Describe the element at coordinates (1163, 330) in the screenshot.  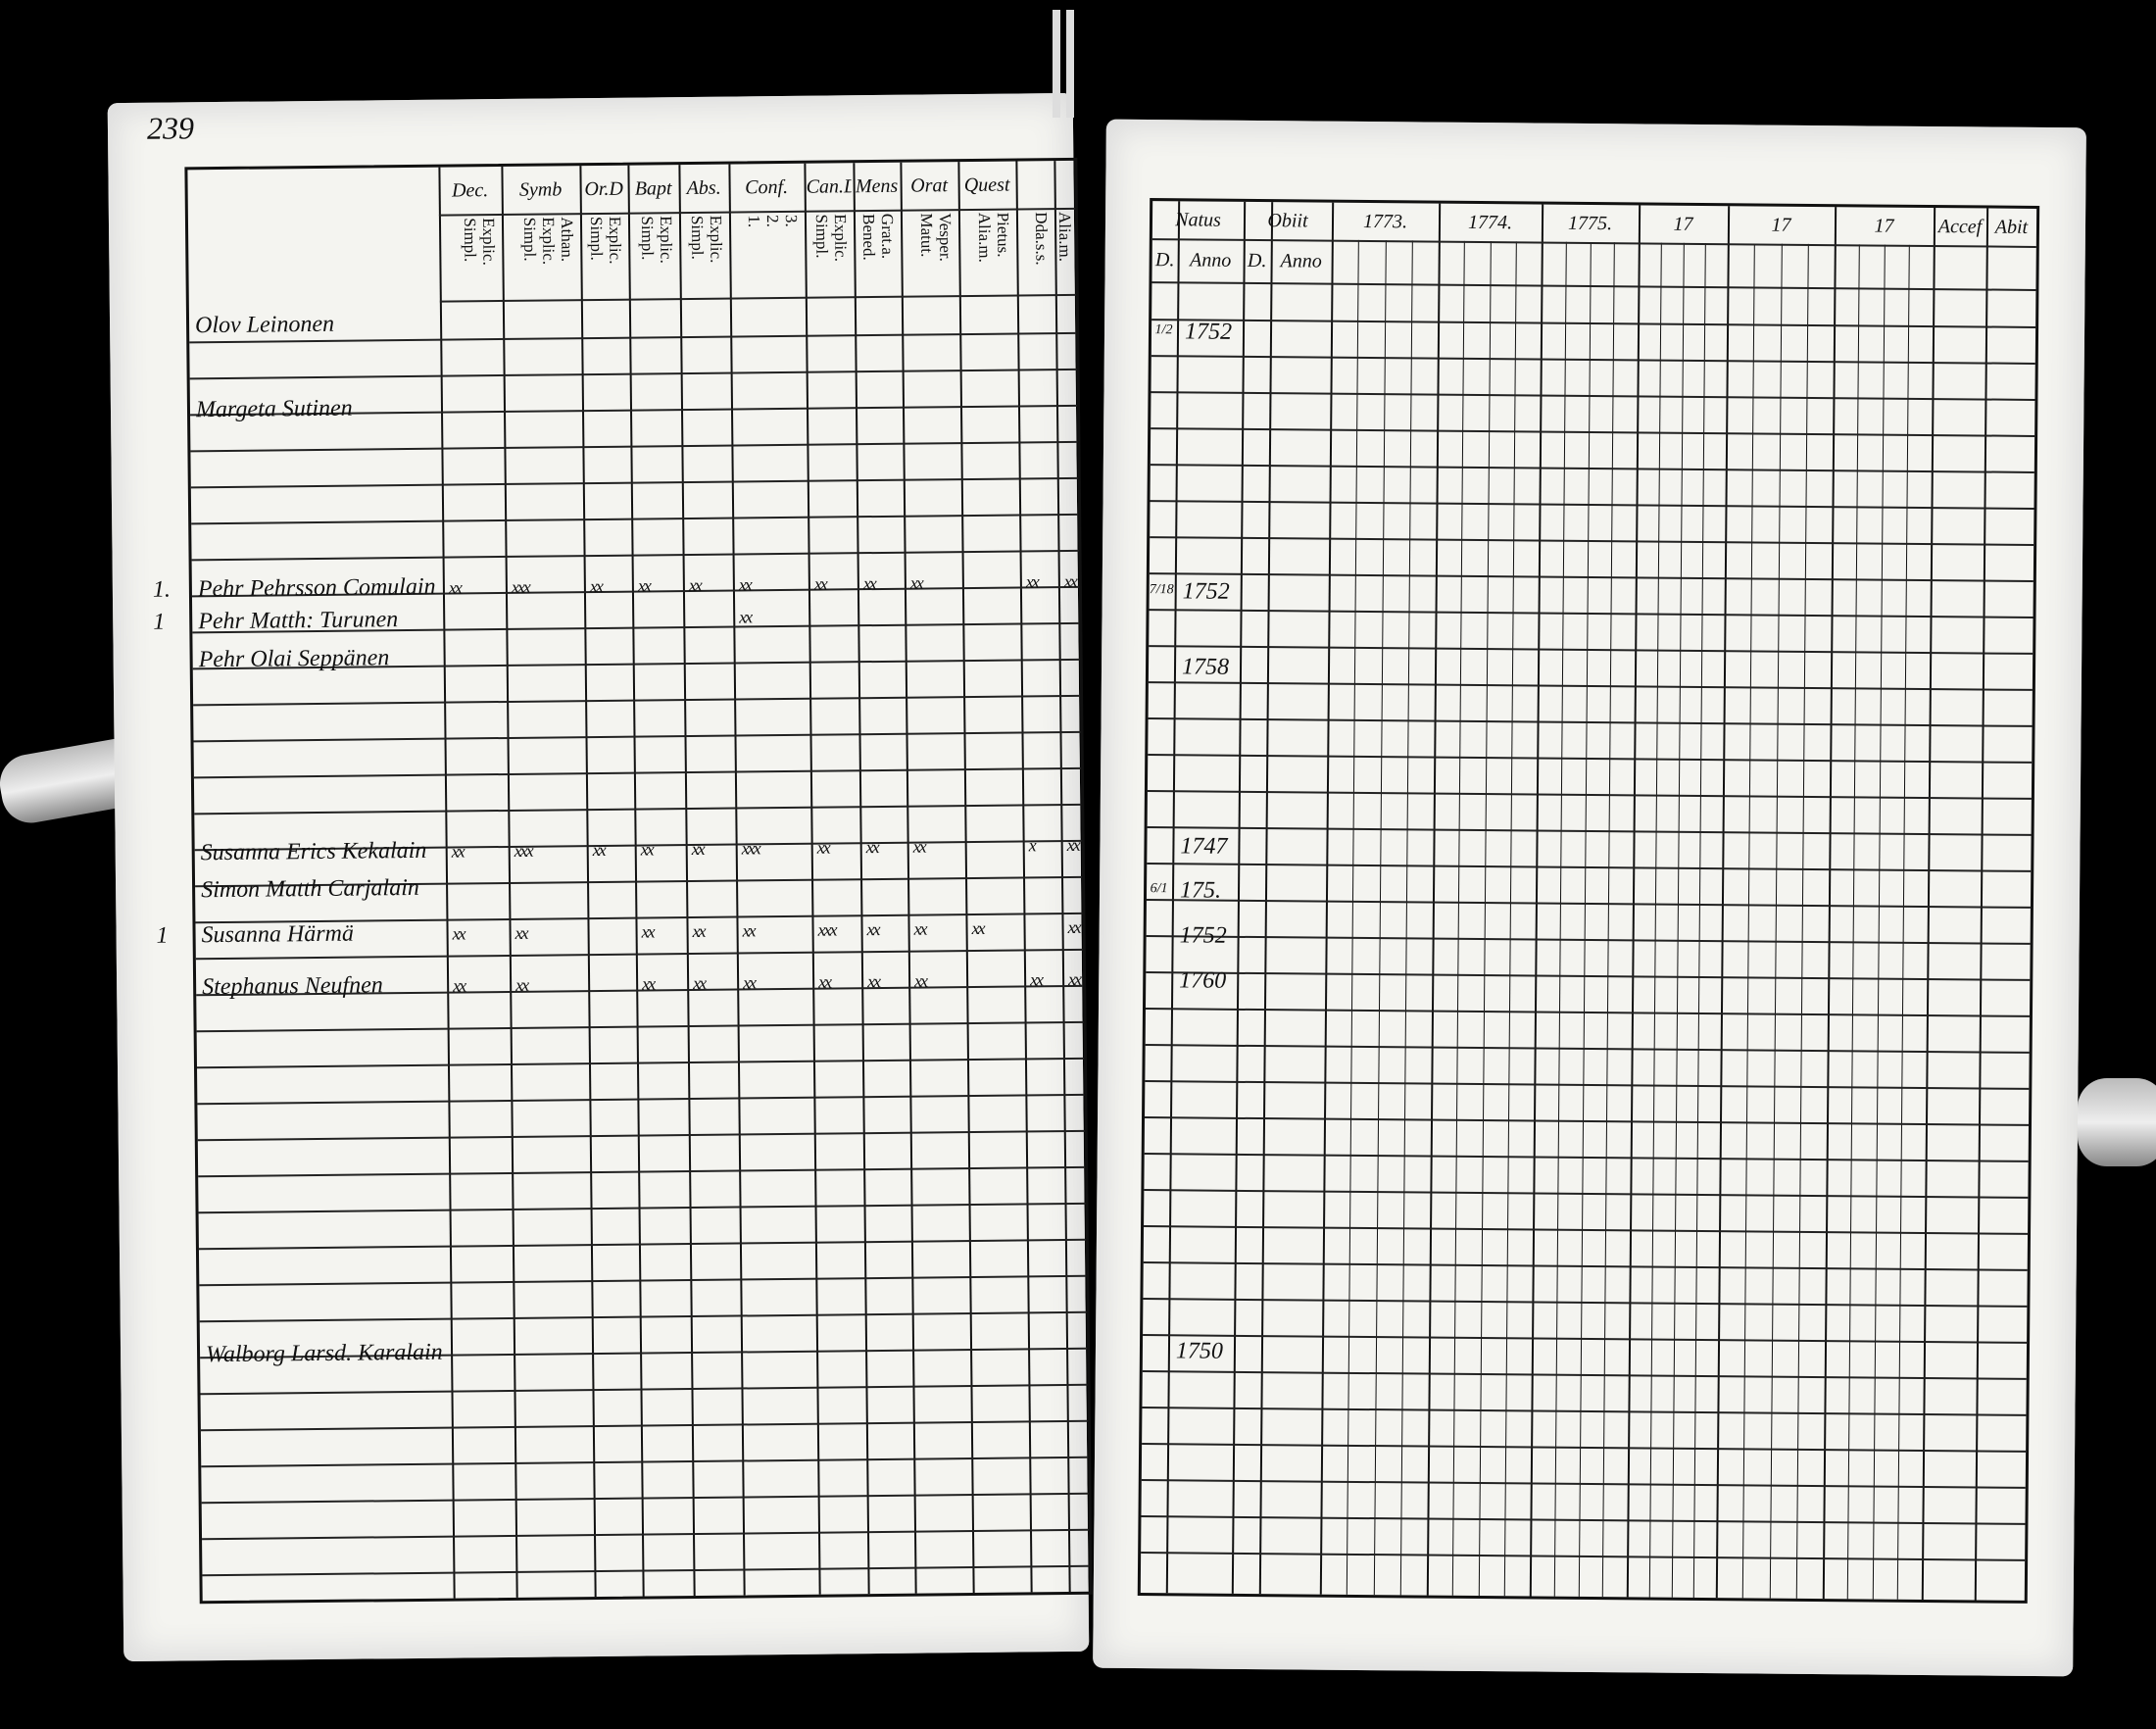
I see `birth-day: 1/2` at that location.